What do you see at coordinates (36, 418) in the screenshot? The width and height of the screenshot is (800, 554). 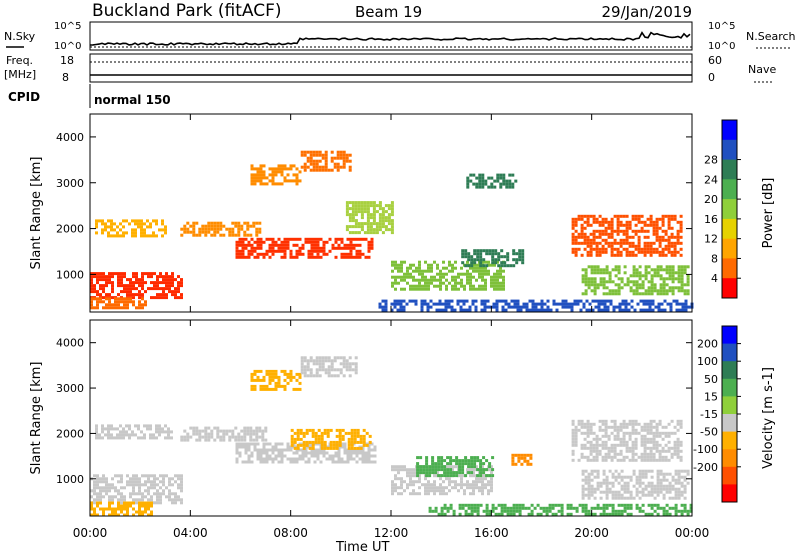 I see `y-axis-label-velocity: Slant Range [km]` at bounding box center [36, 418].